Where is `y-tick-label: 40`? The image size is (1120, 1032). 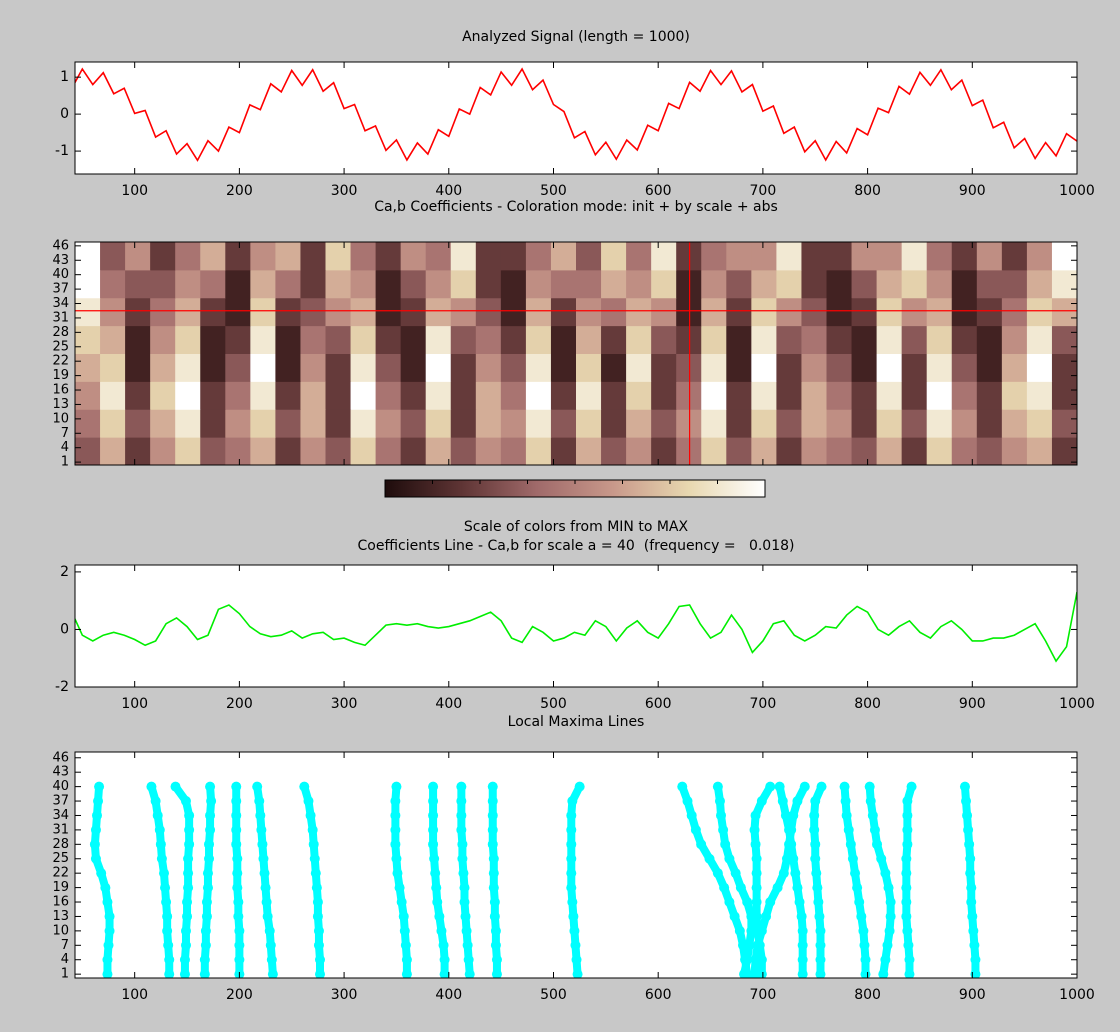 y-tick-label: 40 is located at coordinates (60, 786).